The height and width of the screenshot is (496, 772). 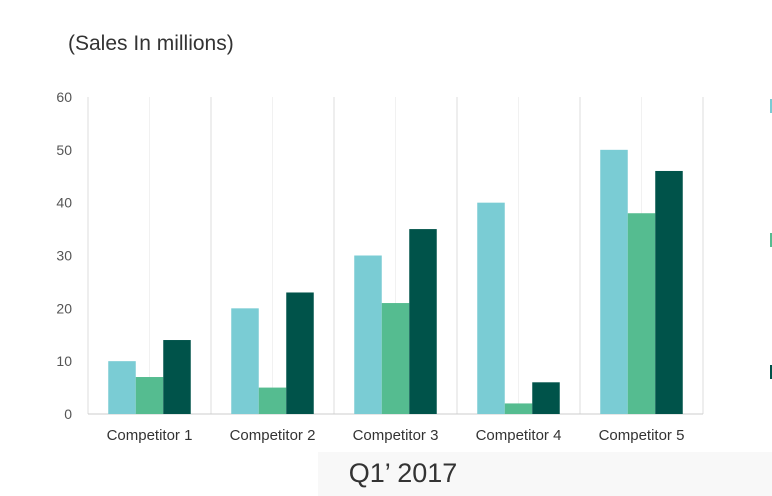 I want to click on chart-title: (Sales In millions), so click(x=151, y=43).